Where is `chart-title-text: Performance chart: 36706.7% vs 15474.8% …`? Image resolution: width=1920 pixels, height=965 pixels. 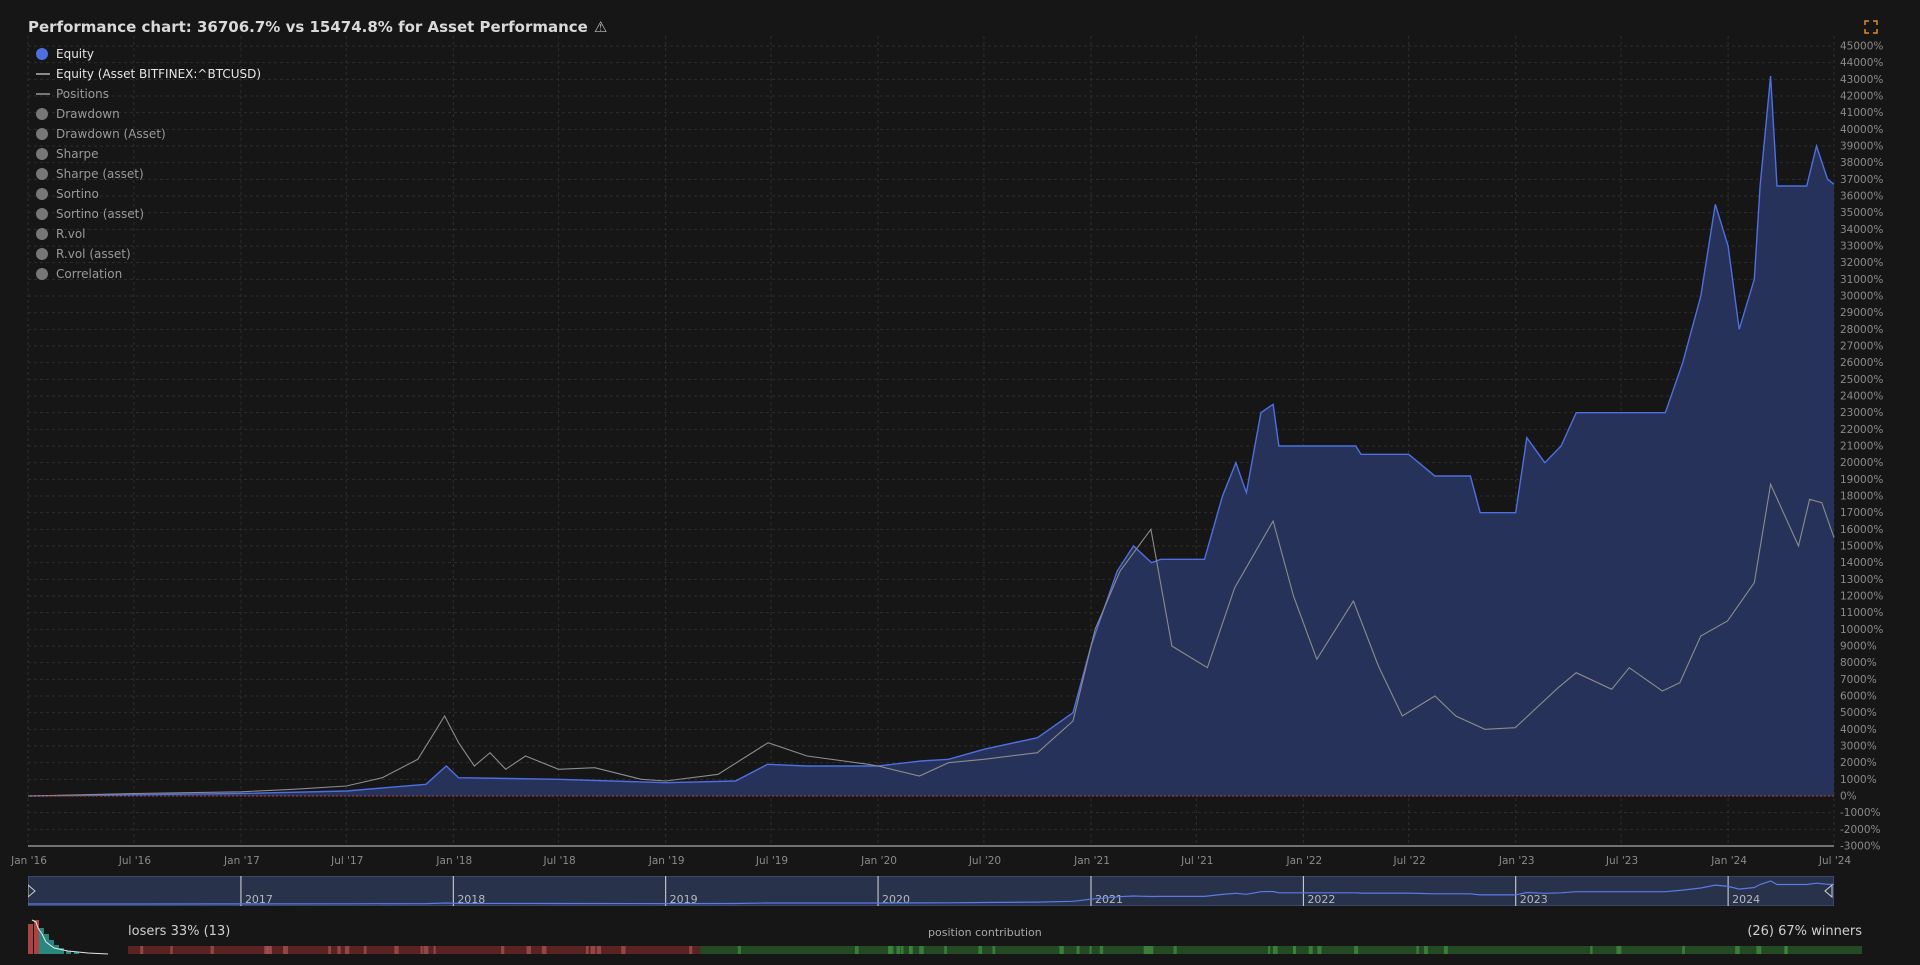
chart-title-text: Performance chart: 36706.7% vs 15474.8% … is located at coordinates (308, 27).